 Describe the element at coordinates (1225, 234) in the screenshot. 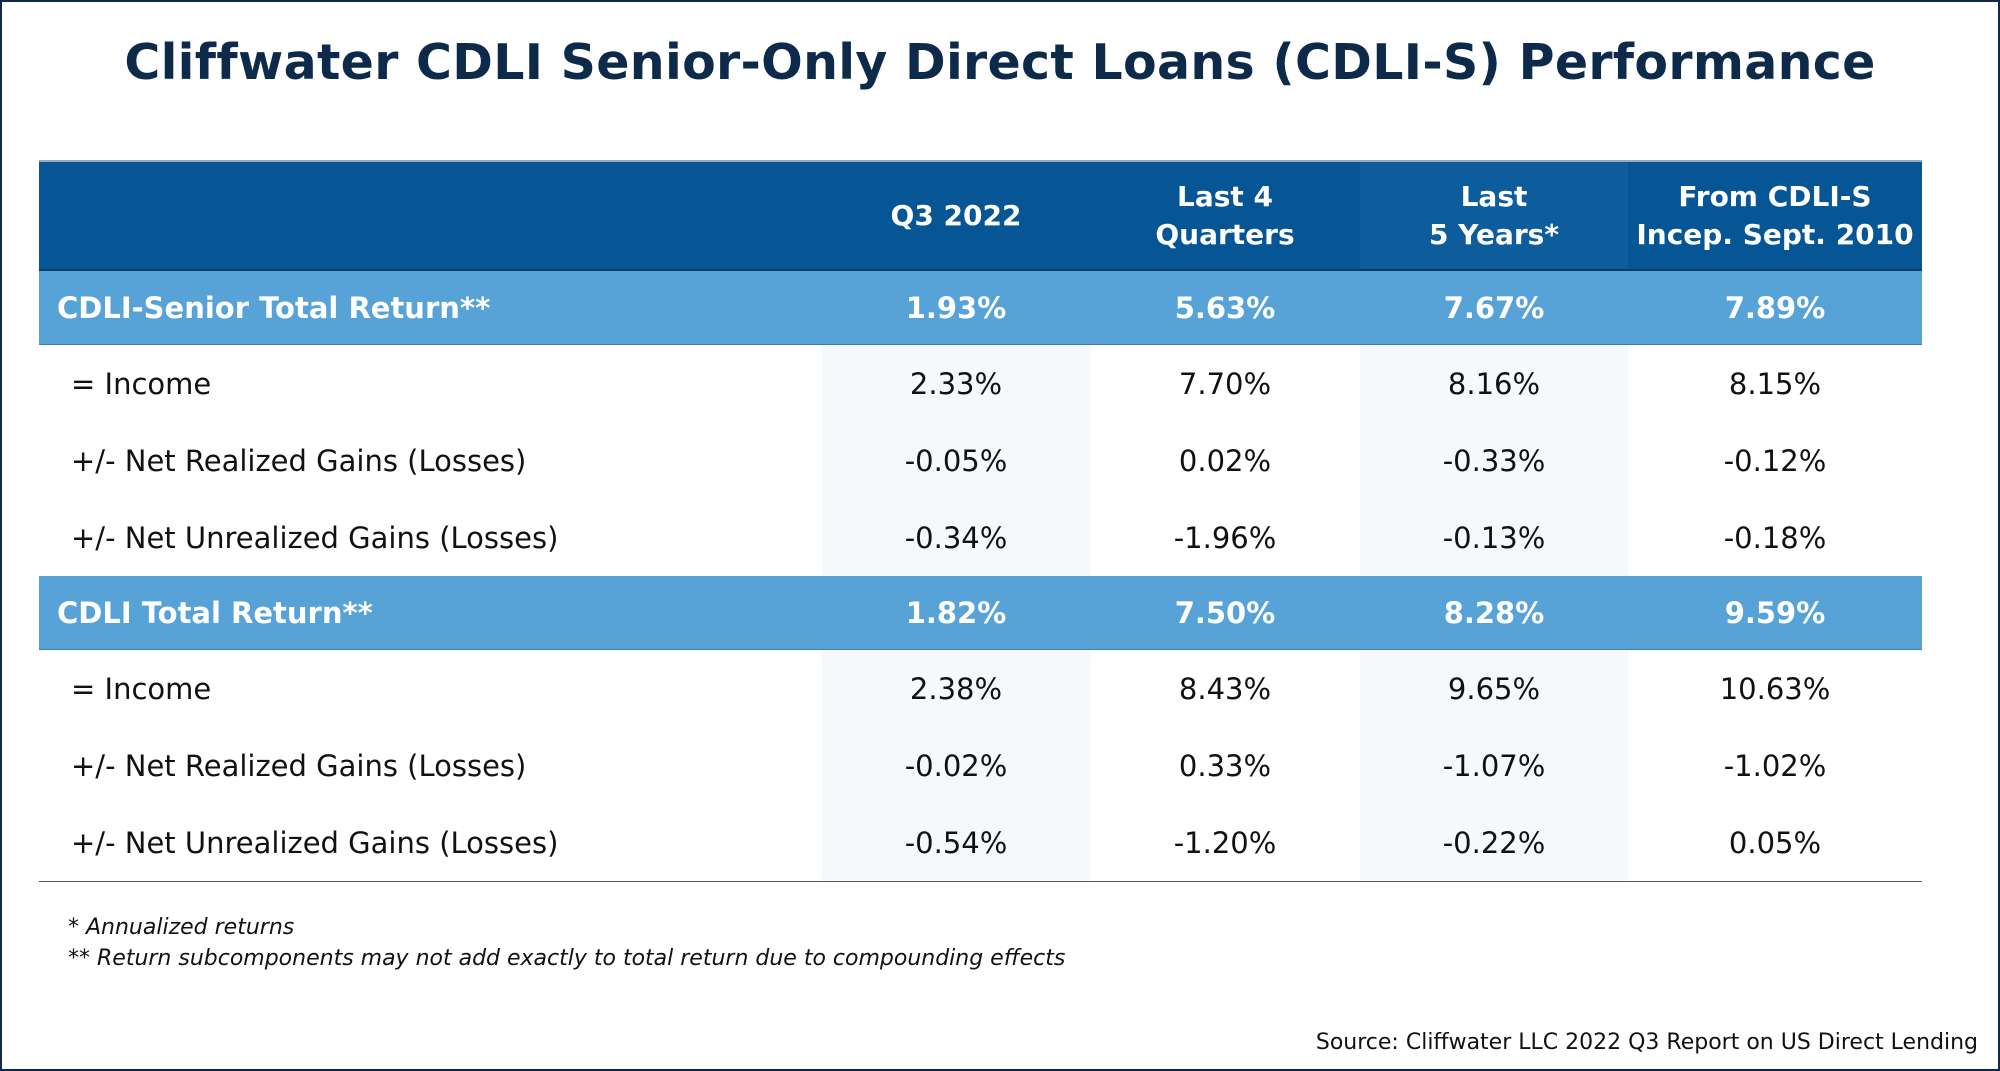

I see `column-header-line: Quarters` at that location.